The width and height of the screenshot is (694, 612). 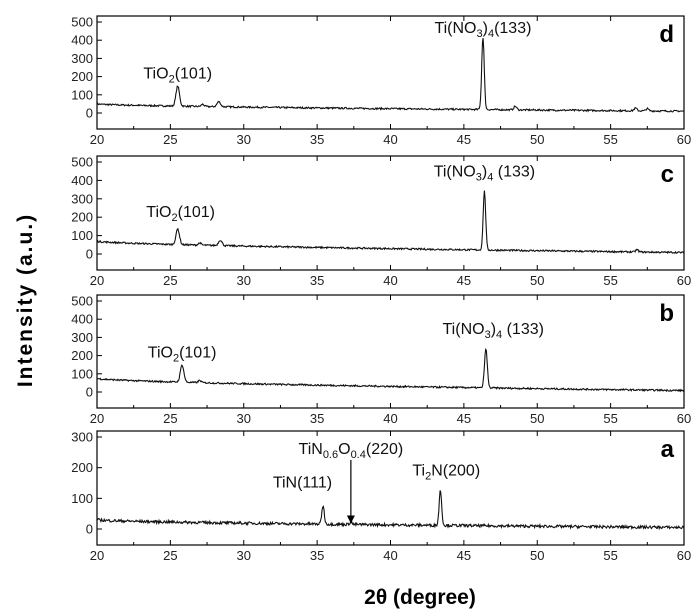 What do you see at coordinates (666, 313) in the screenshot?
I see `panel-letter: b` at bounding box center [666, 313].